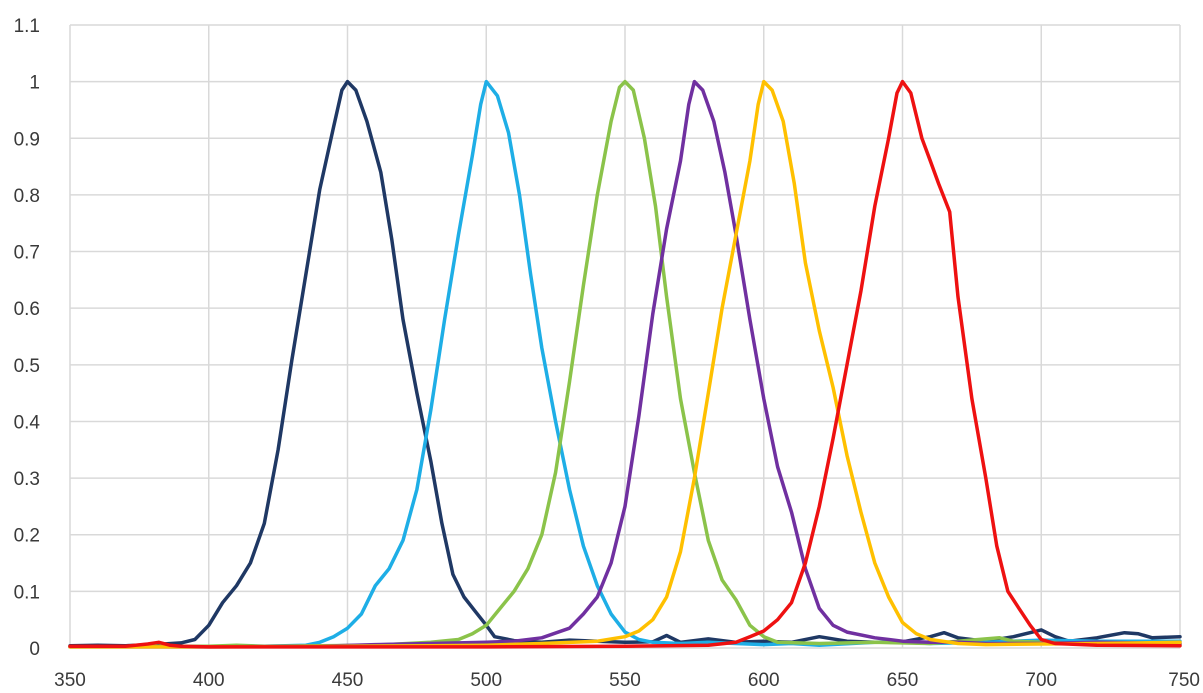 The height and width of the screenshot is (693, 1203). What do you see at coordinates (27, 592) in the screenshot?
I see `y-tick-label: 0.1` at bounding box center [27, 592].